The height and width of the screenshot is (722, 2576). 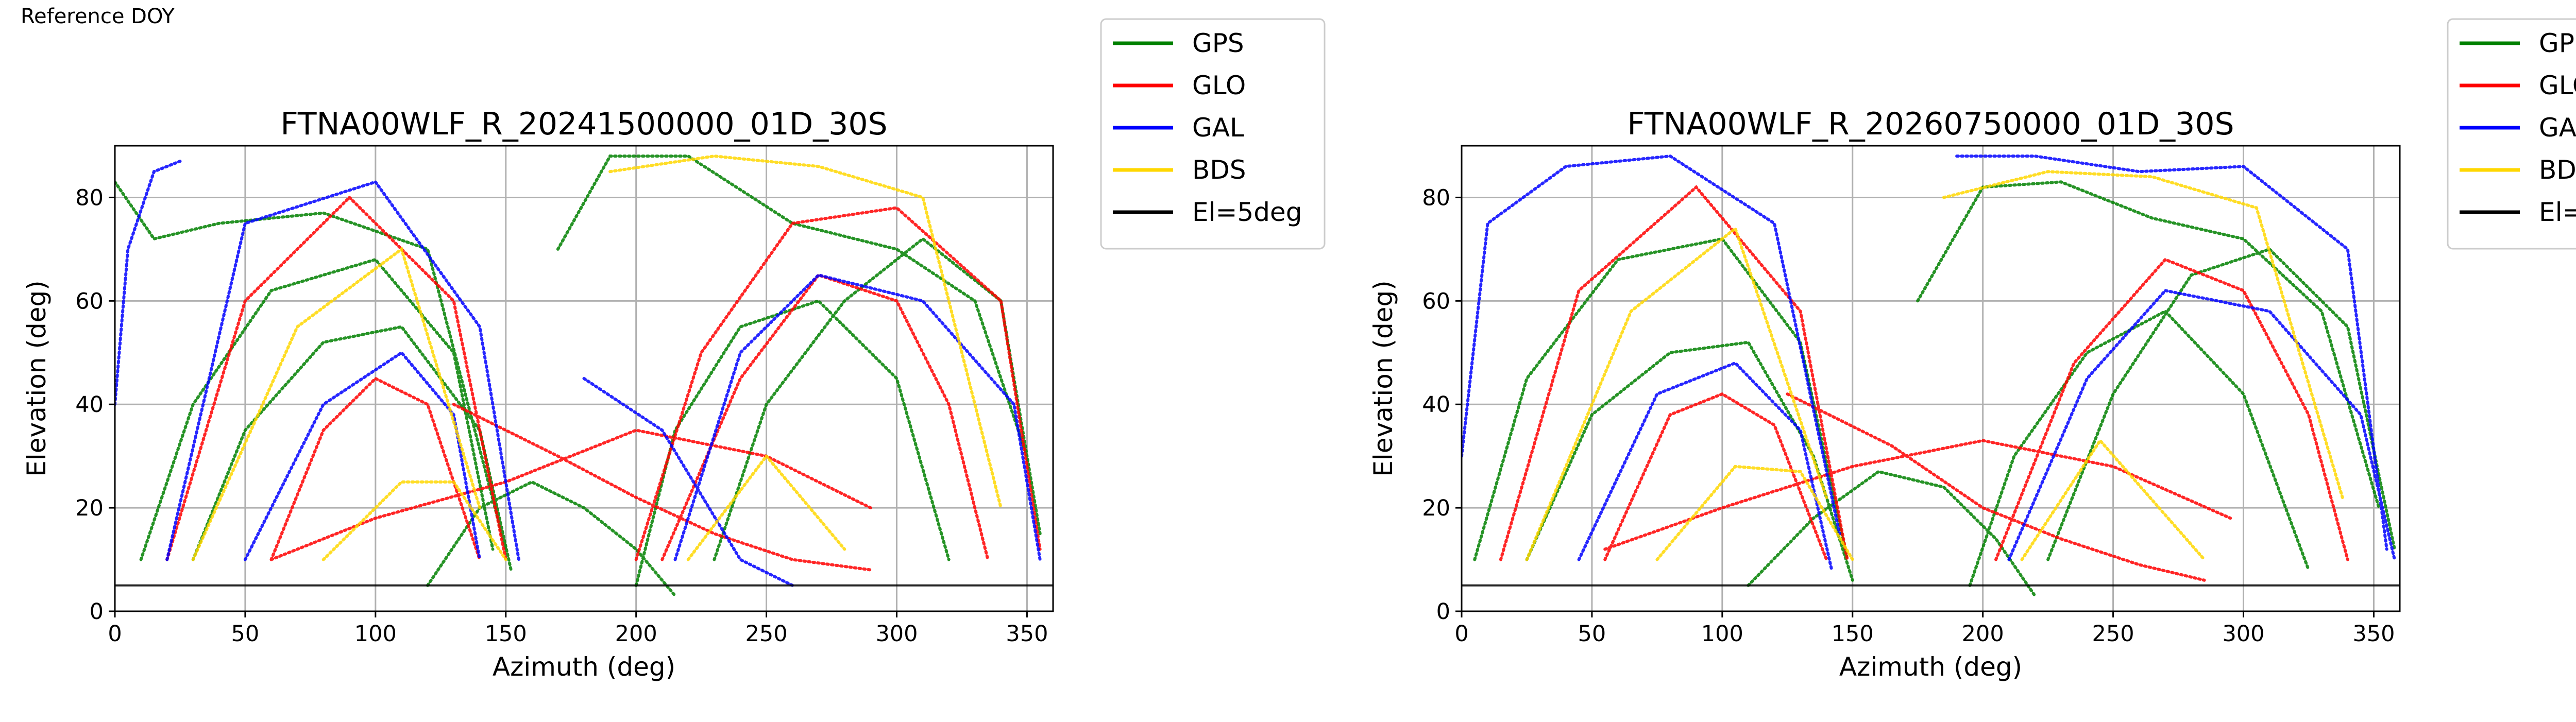 What do you see at coordinates (583, 124) in the screenshot?
I see `chart-title: FTNA00WLF_R_20241500000_01D_30S` at bounding box center [583, 124].